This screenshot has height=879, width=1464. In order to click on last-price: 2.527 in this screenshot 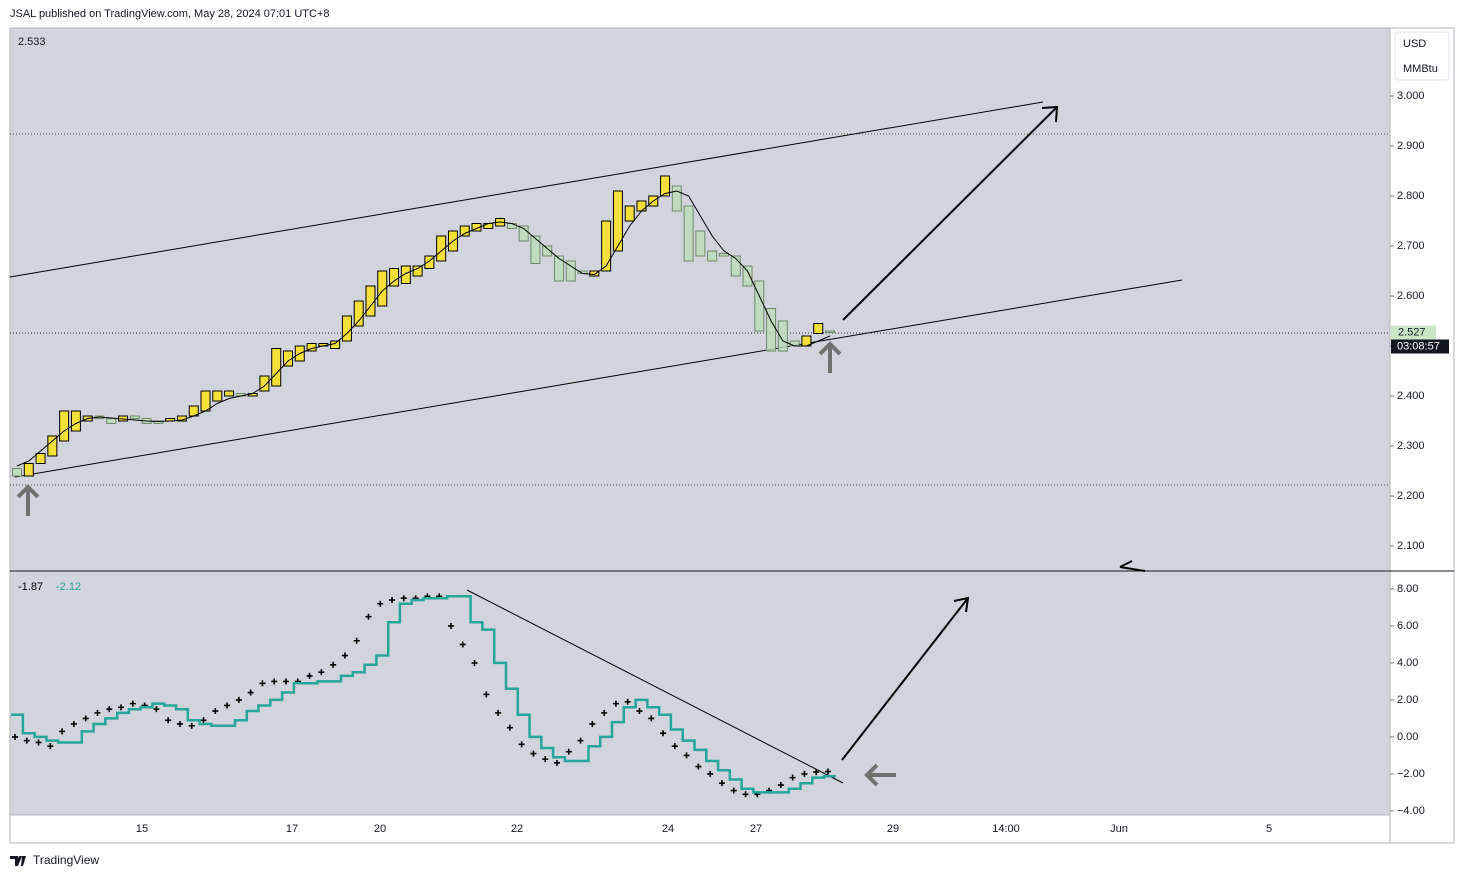, I will do `click(1412, 332)`.